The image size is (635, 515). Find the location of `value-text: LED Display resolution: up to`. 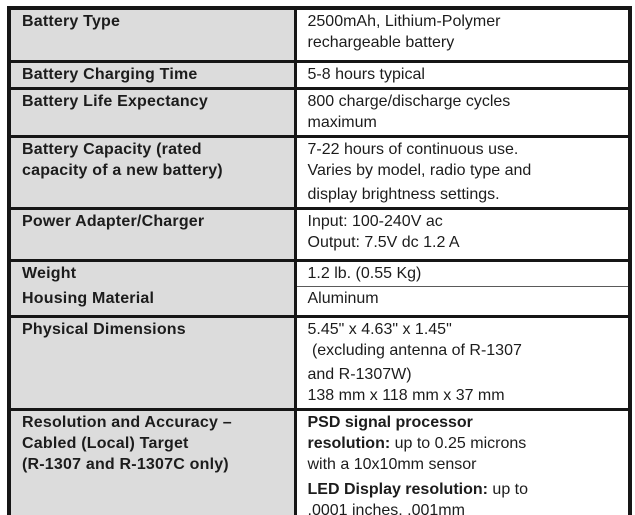

value-text: LED Display resolution: up to is located at coordinates (464, 489).